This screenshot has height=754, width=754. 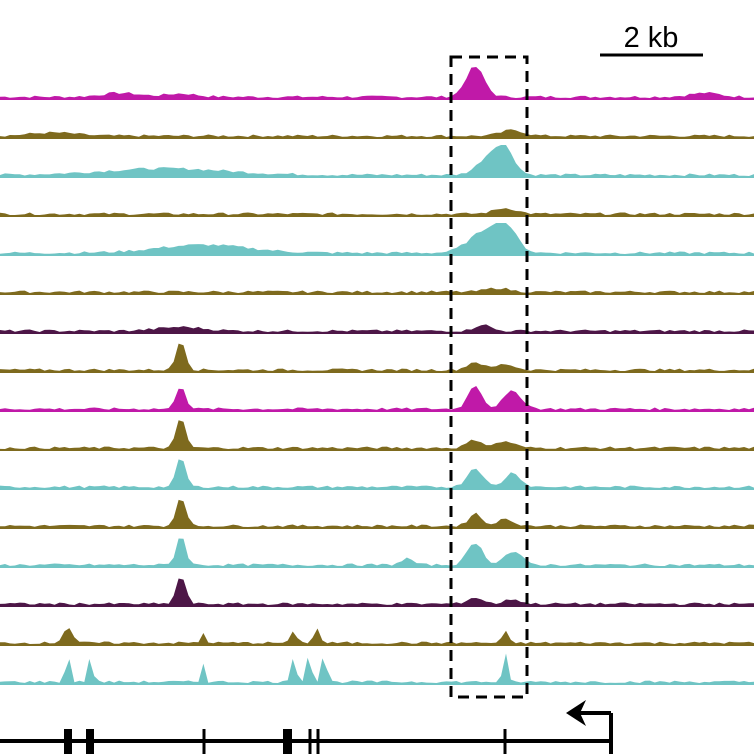 What do you see at coordinates (489, 377) in the screenshot?
I see `highlight-region-box` at bounding box center [489, 377].